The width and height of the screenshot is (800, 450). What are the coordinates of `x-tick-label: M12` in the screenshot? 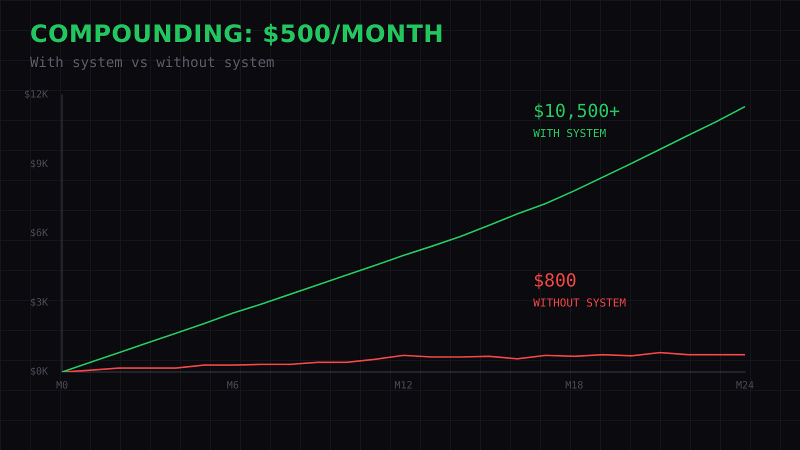 It's located at (403, 386).